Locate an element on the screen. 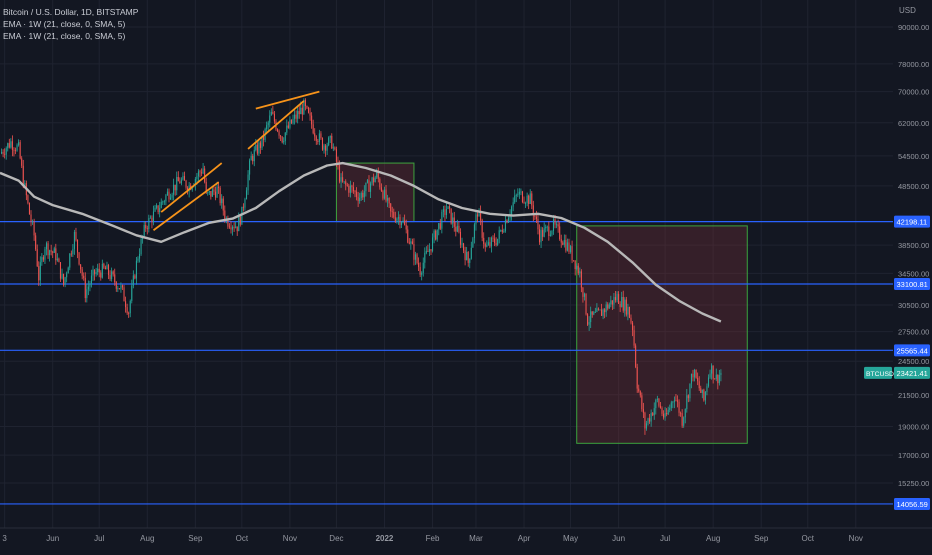  price-tick-label: 24500.00 is located at coordinates (913, 361).